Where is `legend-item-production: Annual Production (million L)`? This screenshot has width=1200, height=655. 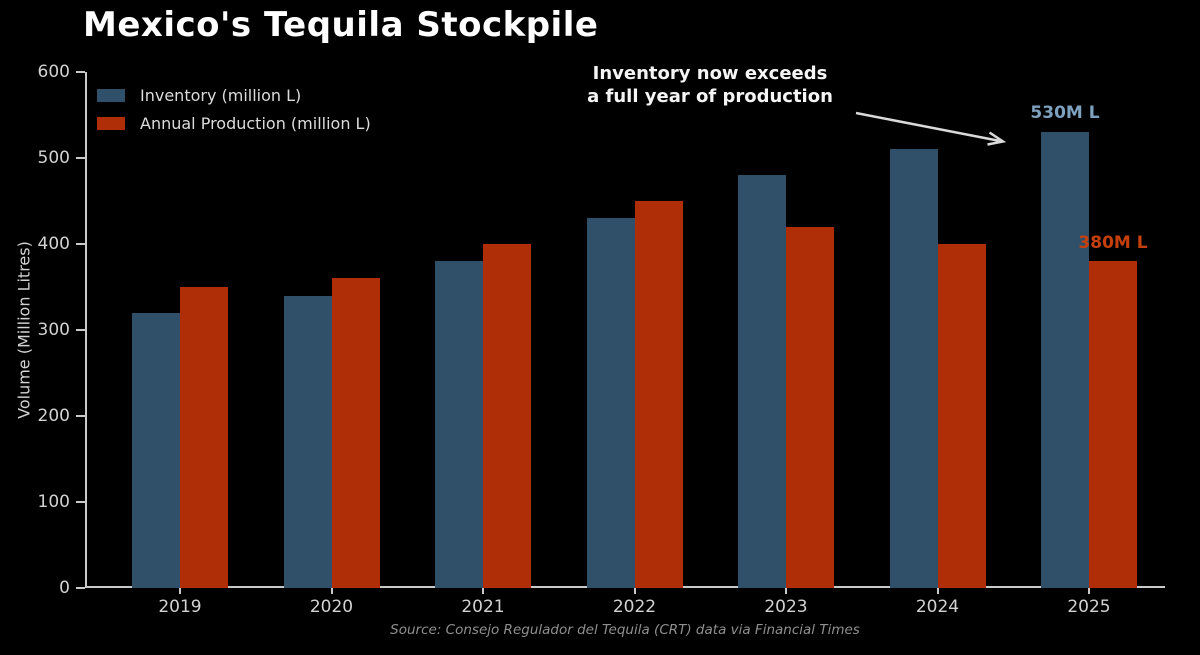
legend-item-production: Annual Production (million L) is located at coordinates (234, 123).